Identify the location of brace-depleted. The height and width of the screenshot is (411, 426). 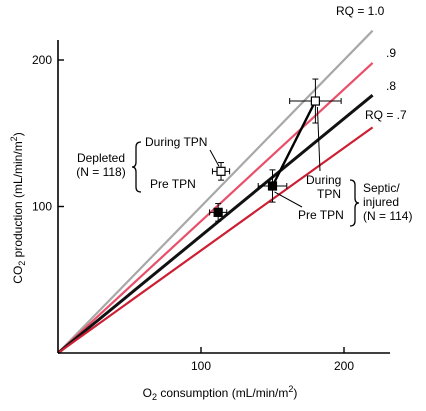
(136, 167).